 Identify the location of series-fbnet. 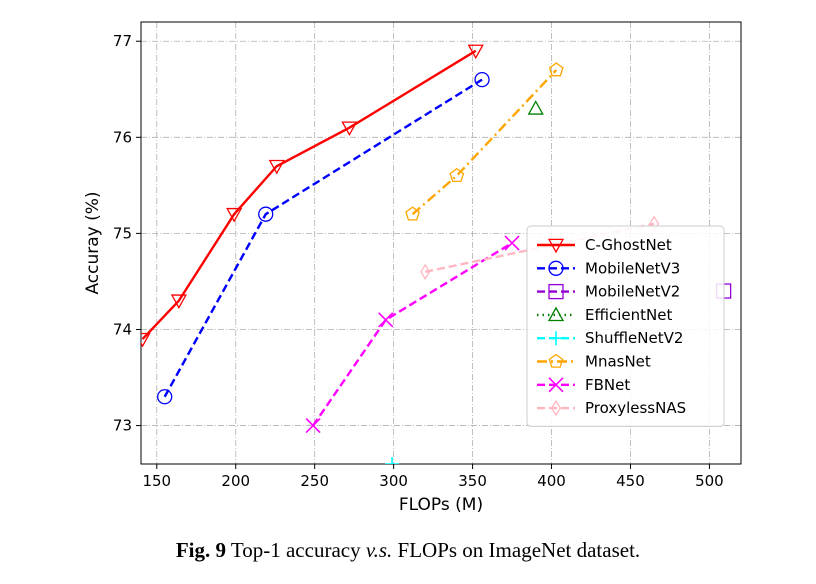
(412, 334).